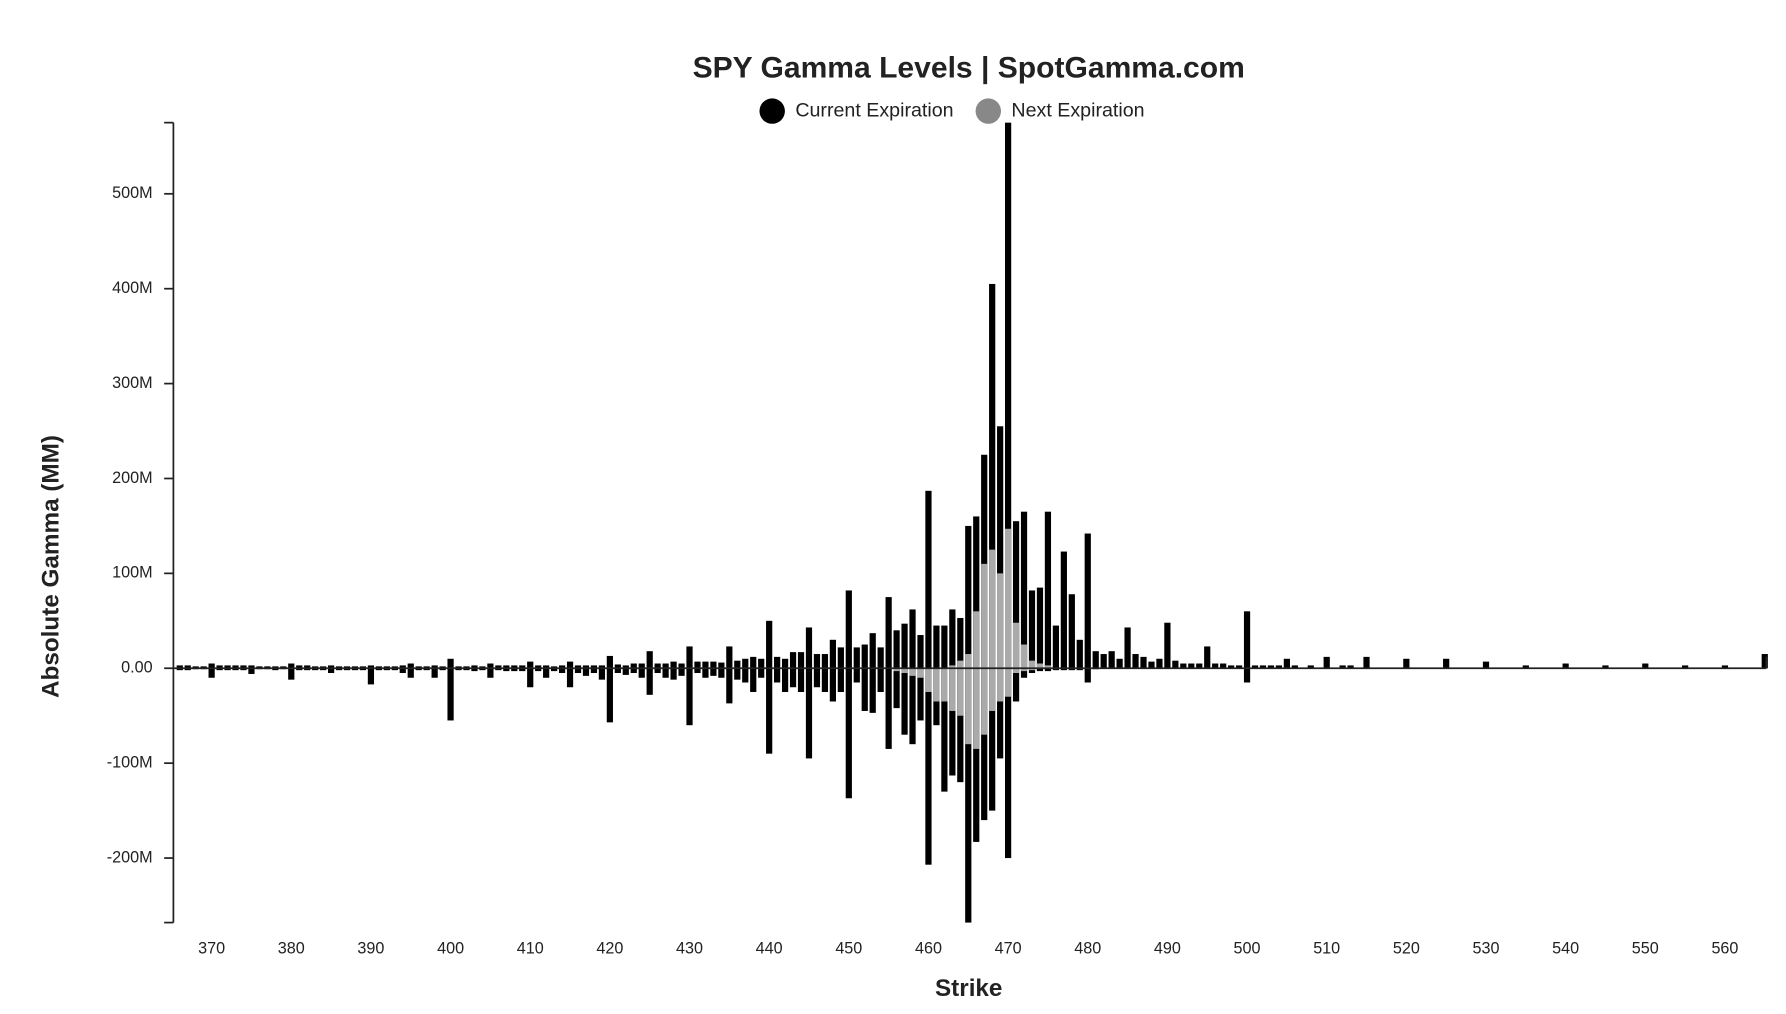 This screenshot has height=1014, width=1786. I want to click on y-tick-label: 200M, so click(132, 478).